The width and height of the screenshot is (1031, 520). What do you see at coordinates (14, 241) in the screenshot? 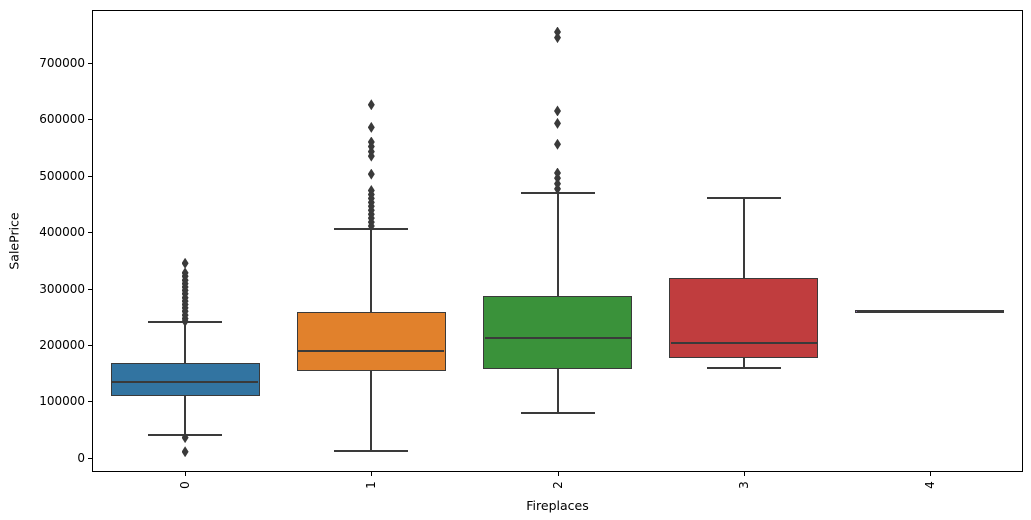
I see `y-axis-label-text: SalePrice` at bounding box center [14, 241].